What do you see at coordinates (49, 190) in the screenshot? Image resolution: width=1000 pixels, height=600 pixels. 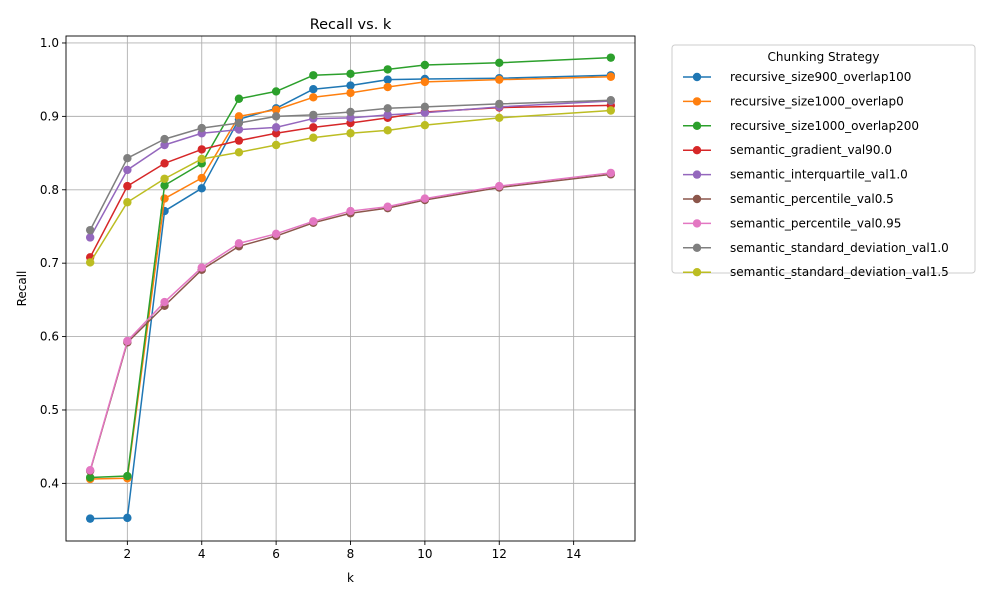 I see `y-tick-label: 0.8` at bounding box center [49, 190].